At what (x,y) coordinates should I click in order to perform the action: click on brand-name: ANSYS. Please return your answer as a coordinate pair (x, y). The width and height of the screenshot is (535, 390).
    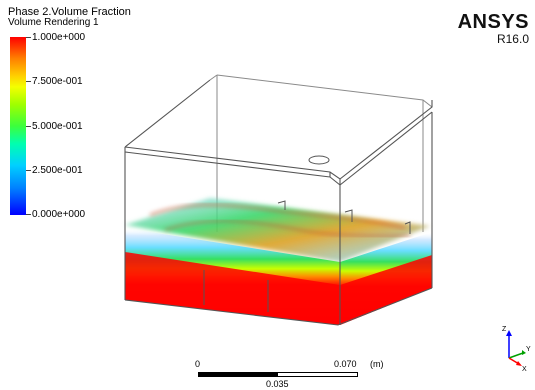
    Looking at the image, I should click on (493, 22).